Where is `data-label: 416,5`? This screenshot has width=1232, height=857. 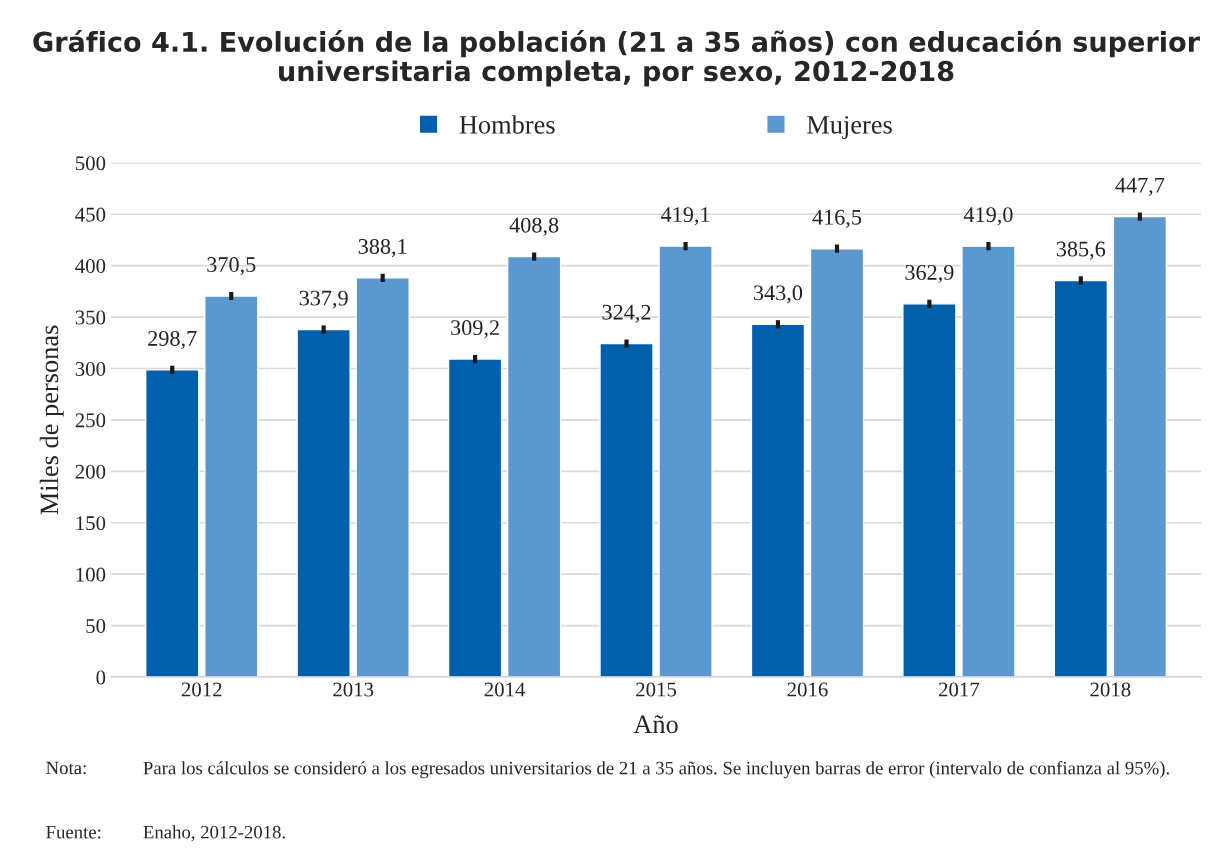 data-label: 416,5 is located at coordinates (837, 218).